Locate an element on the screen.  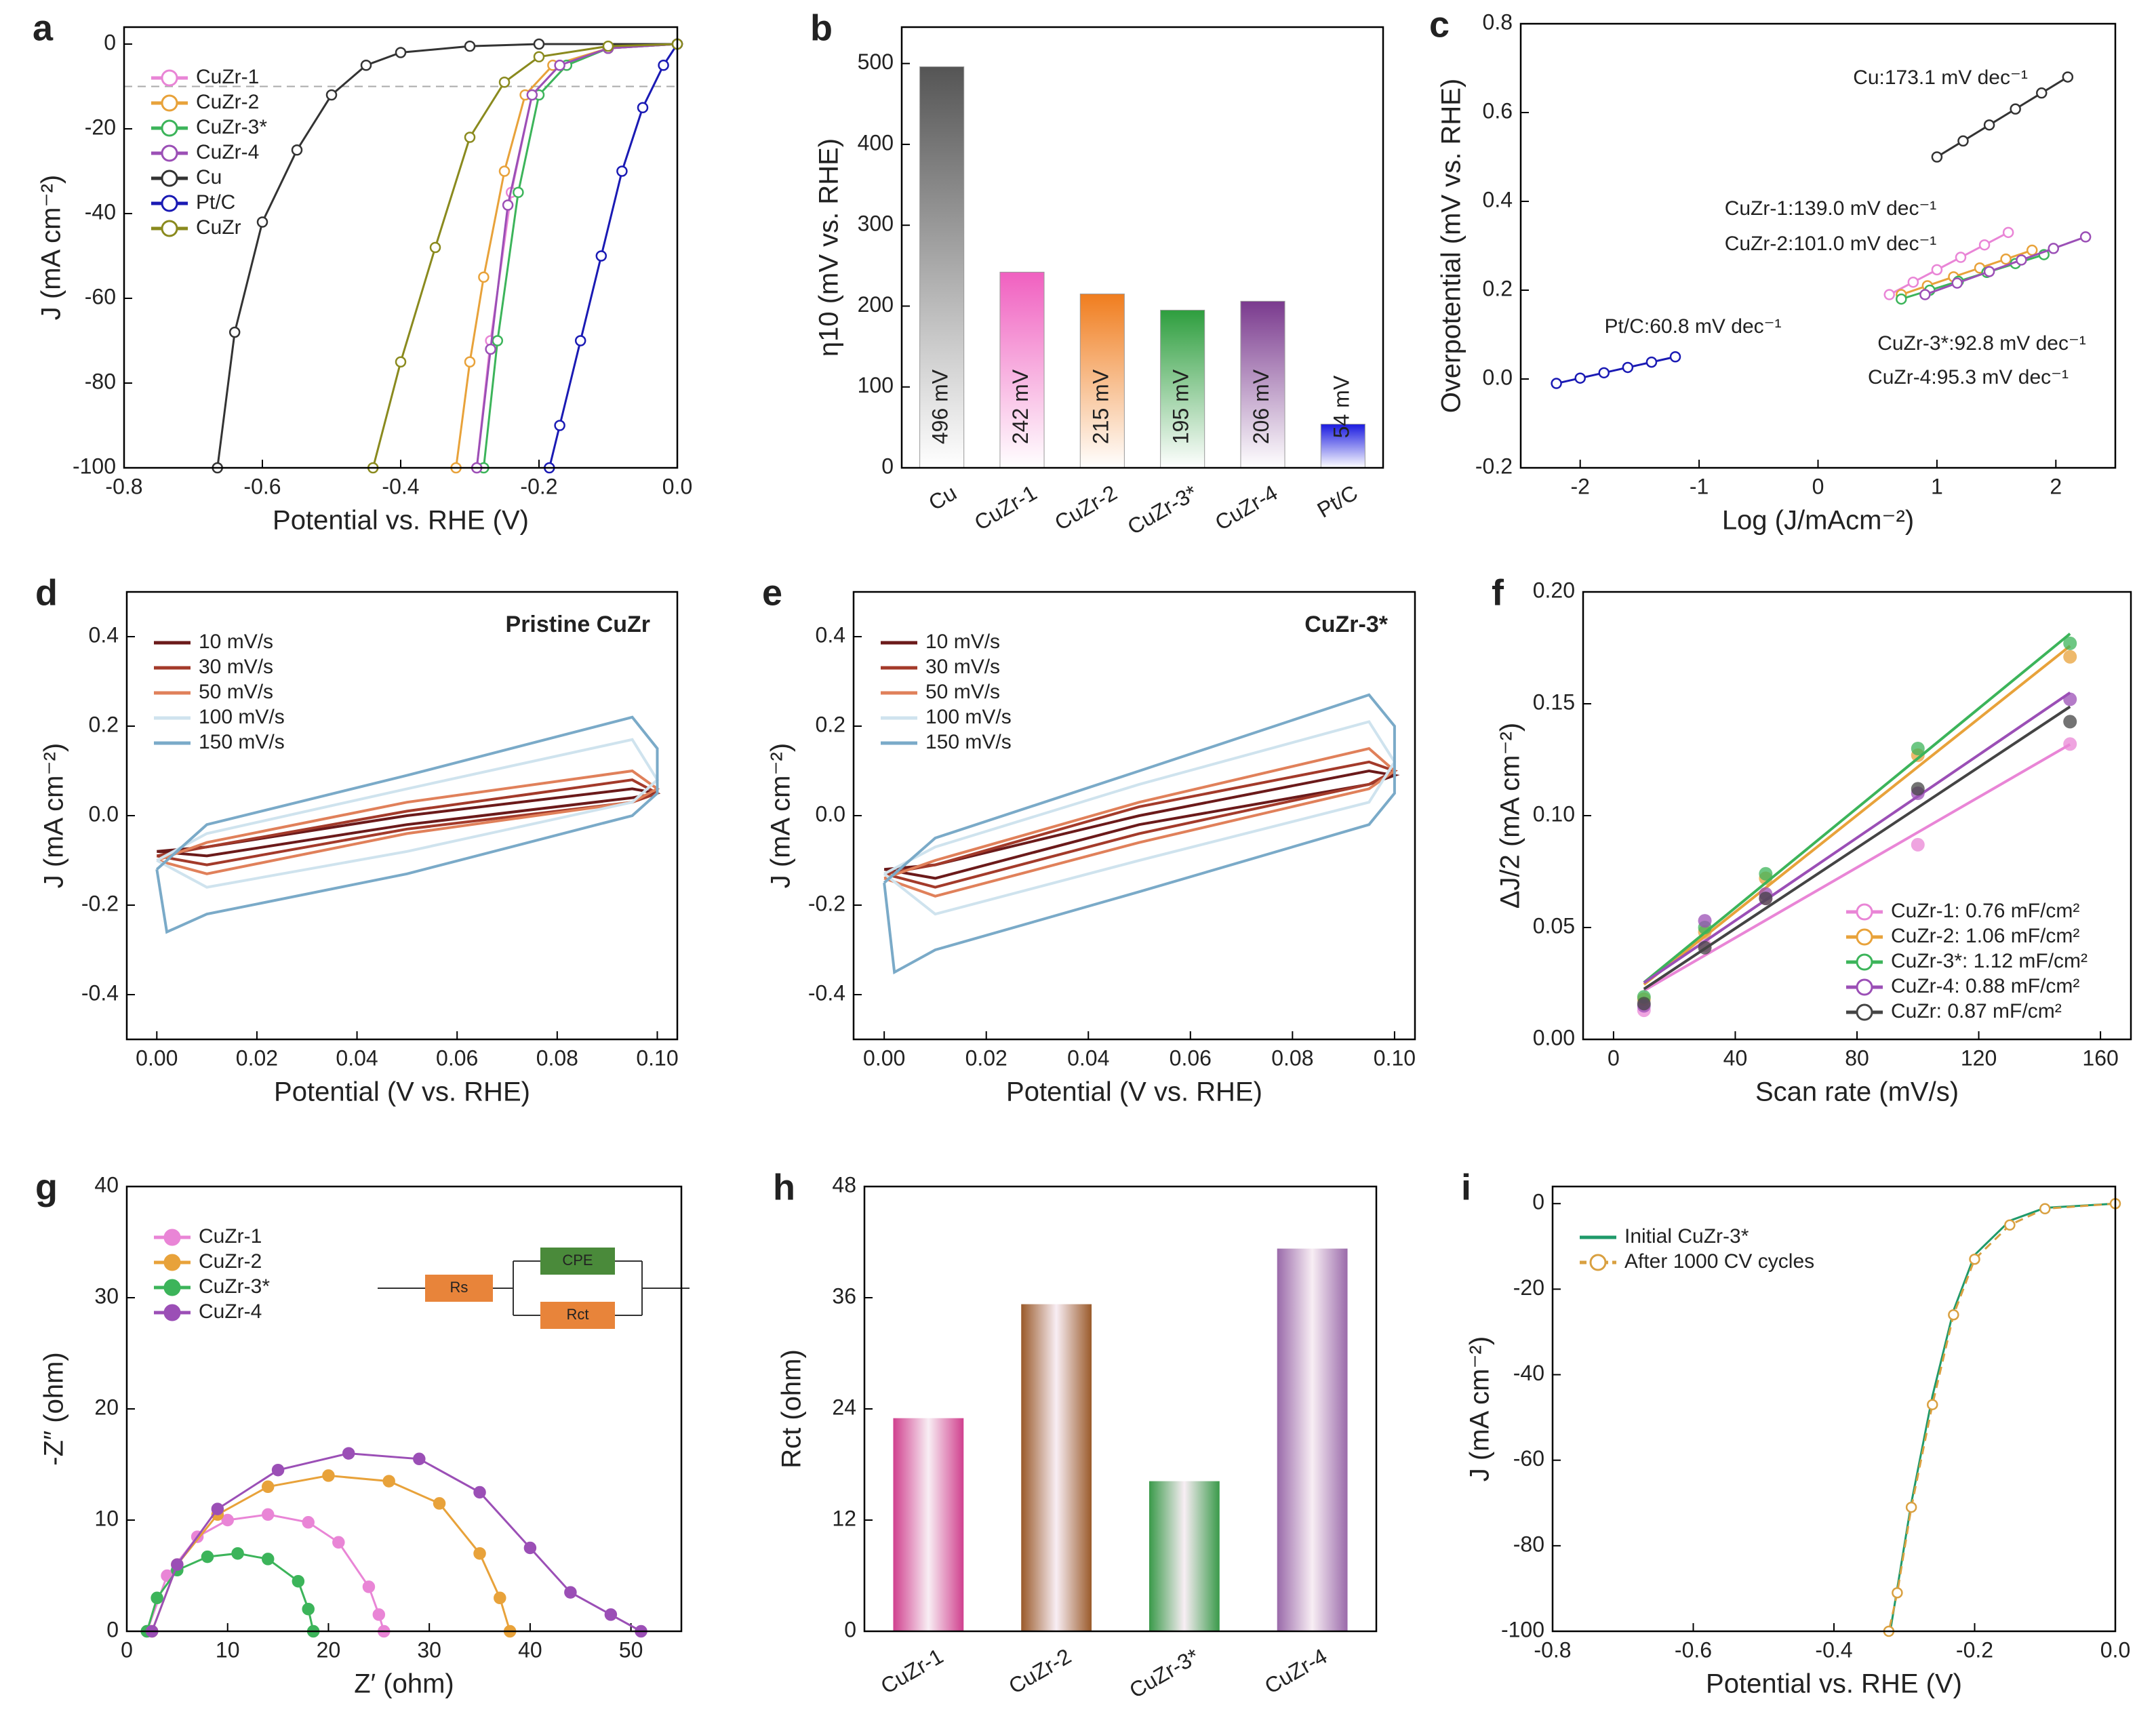
y-tick-label: 12 is located at coordinates (844, 1518).